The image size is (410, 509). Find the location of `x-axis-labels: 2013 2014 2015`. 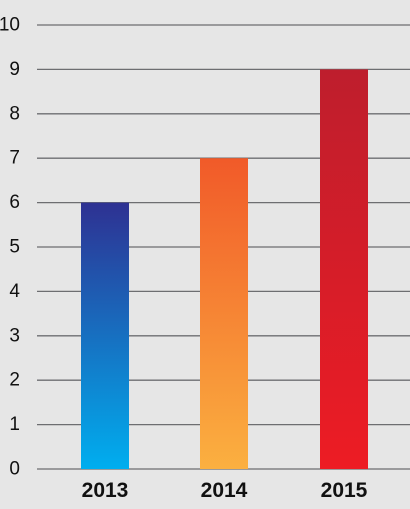

x-axis-labels: 2013 2014 2015 is located at coordinates (225, 490).